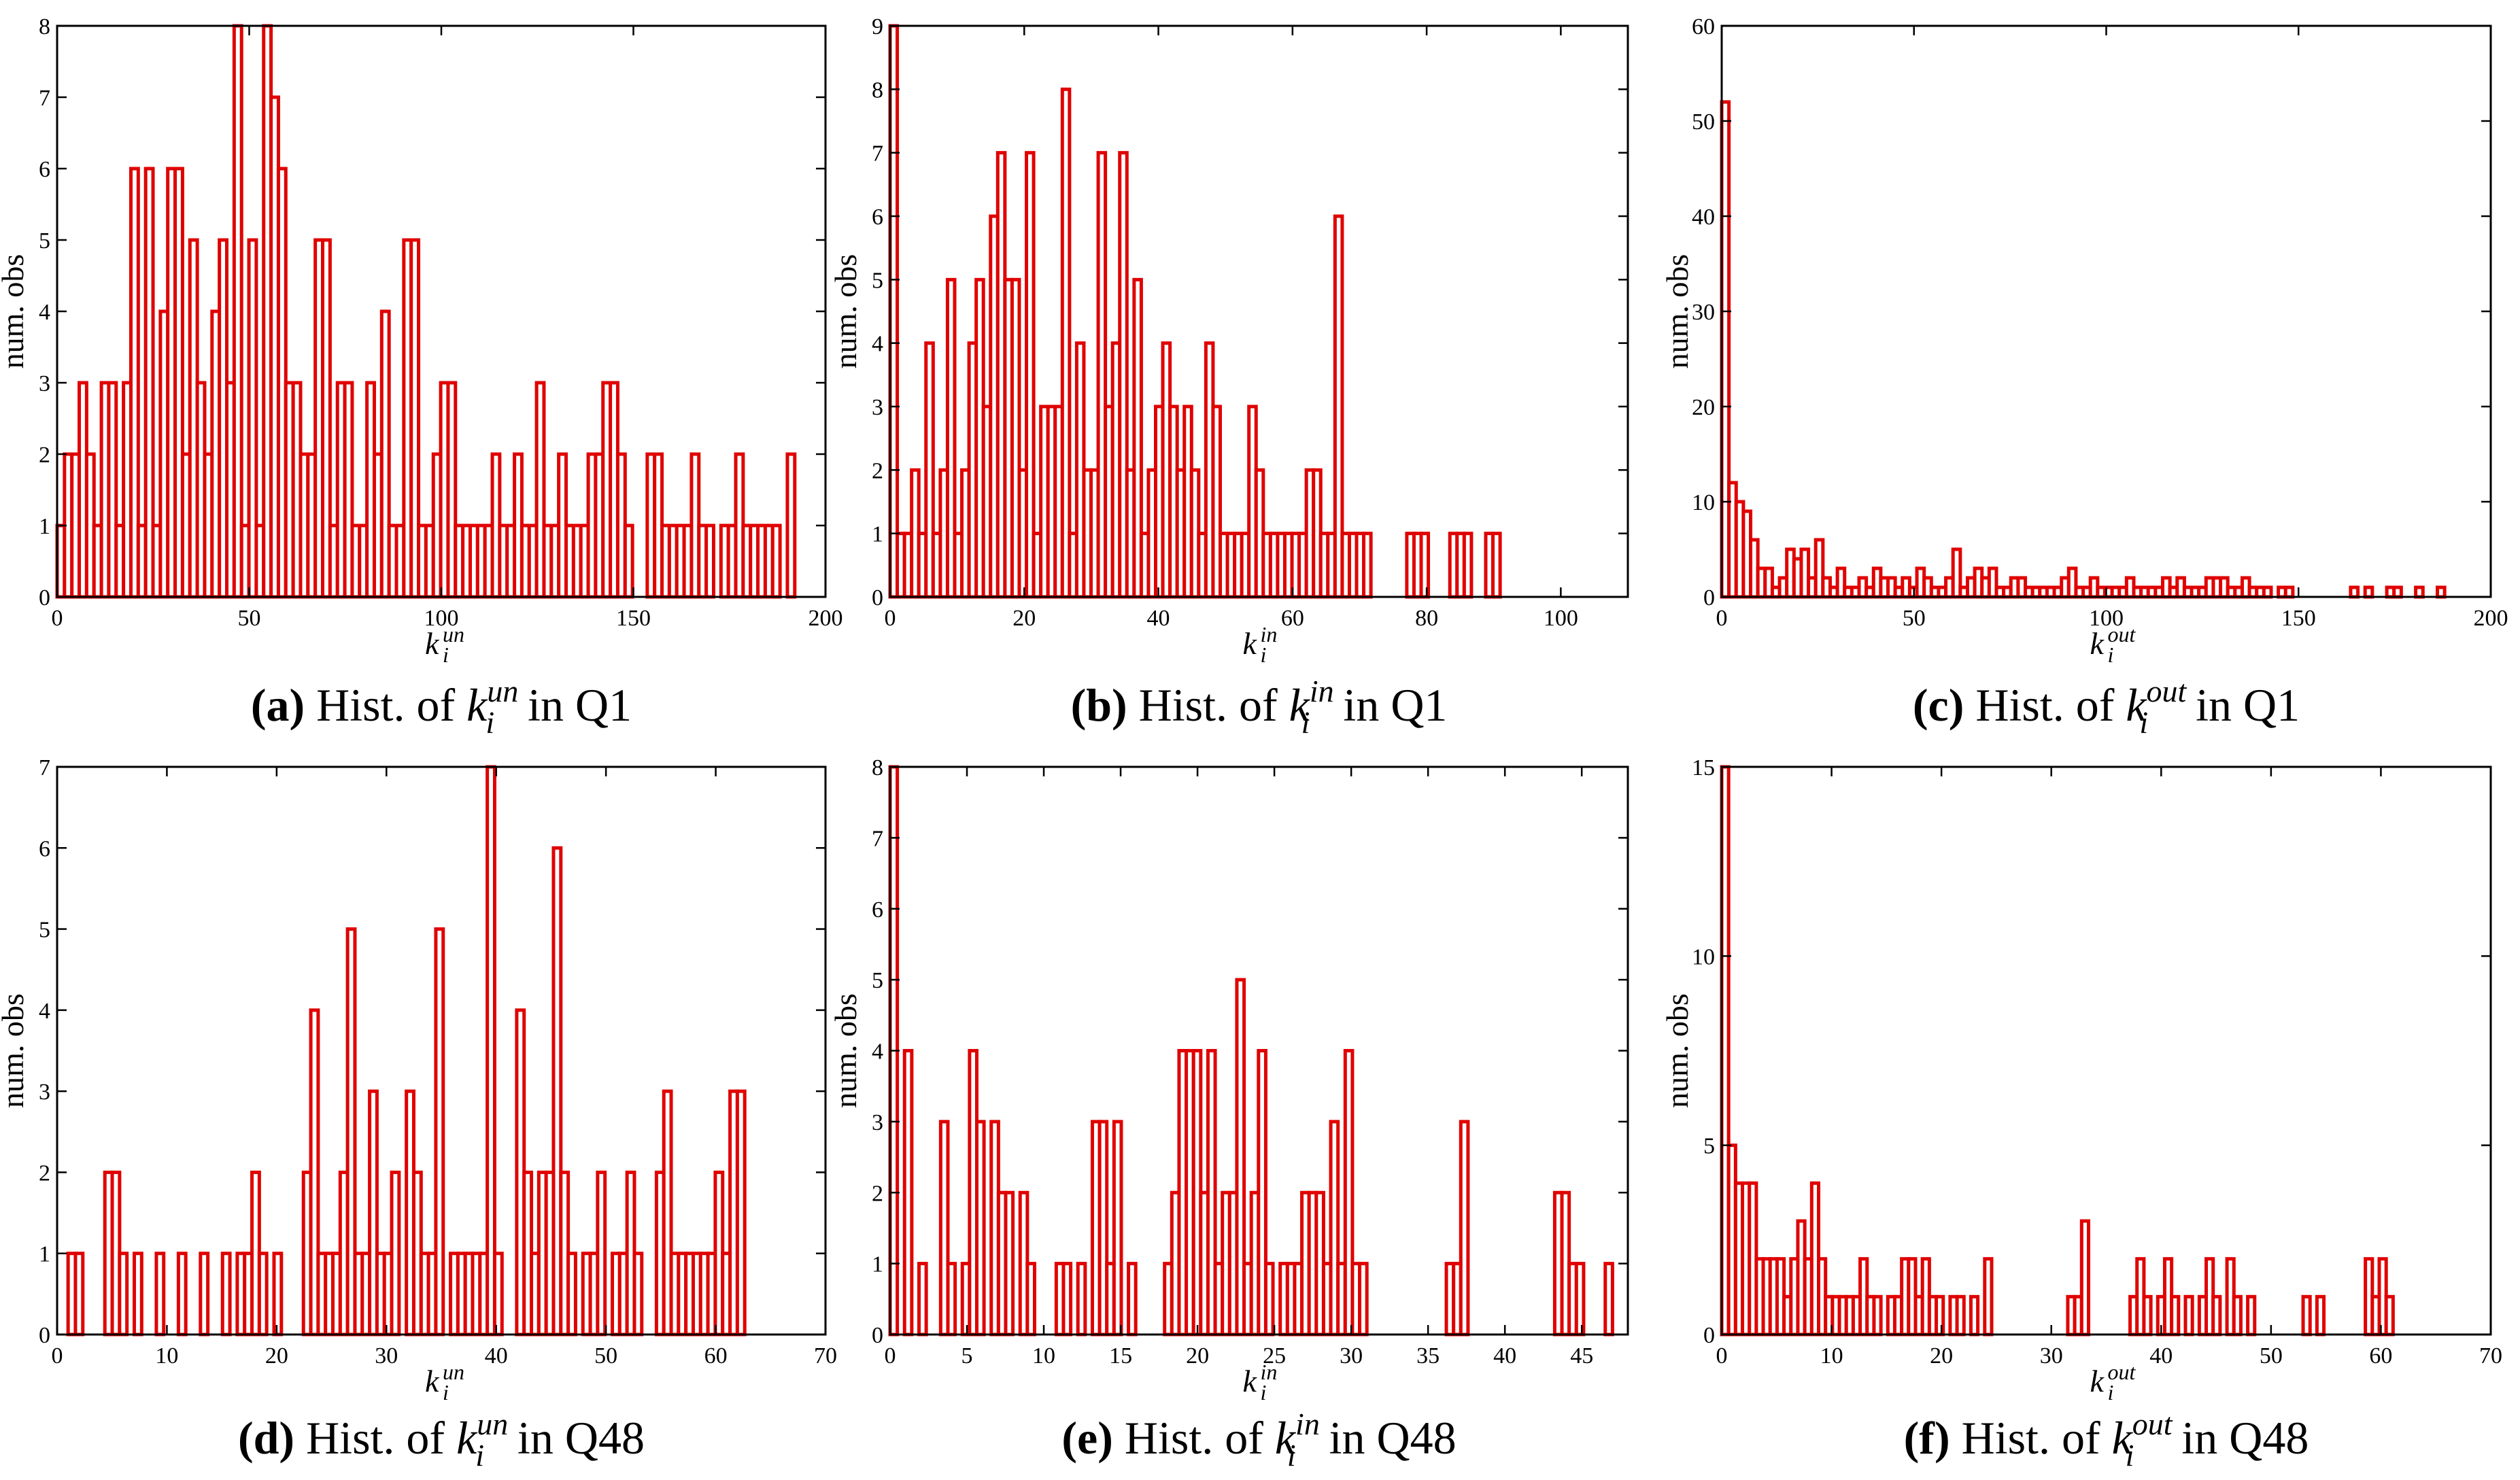  What do you see at coordinates (44, 312) in the screenshot?
I see `y-tick-label: 4` at bounding box center [44, 312].